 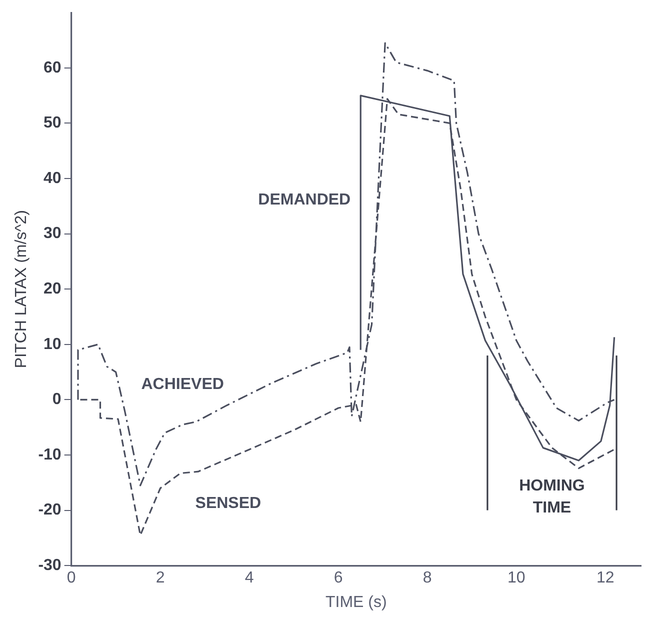 I want to click on annotation: HOMING TIME, so click(x=552, y=497).